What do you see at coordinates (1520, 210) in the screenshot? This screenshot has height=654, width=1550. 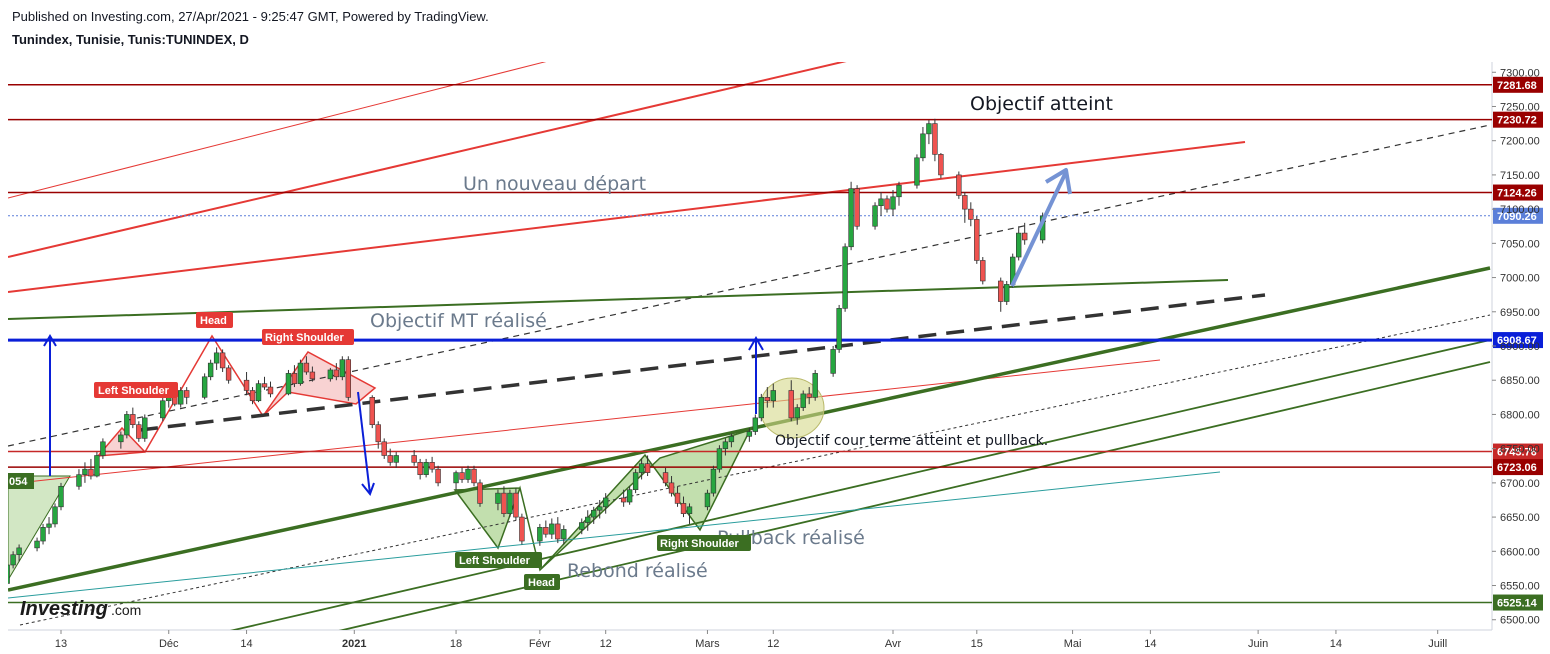 I see `price-tick-label: 7100.00` at bounding box center [1520, 210].